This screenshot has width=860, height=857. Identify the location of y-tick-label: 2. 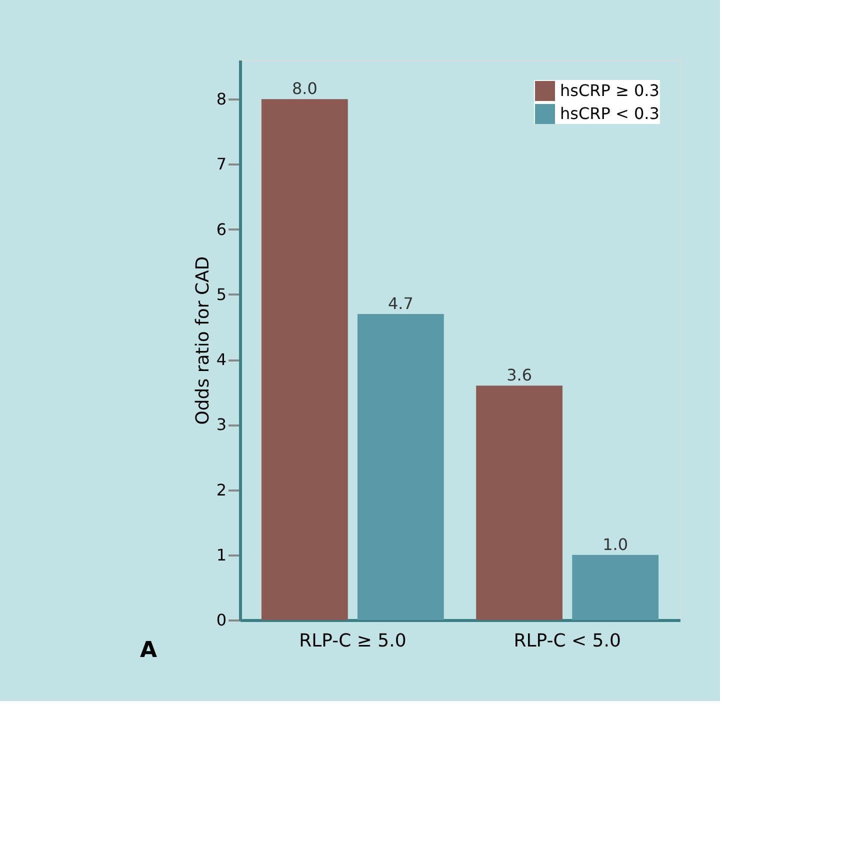
(221, 490).